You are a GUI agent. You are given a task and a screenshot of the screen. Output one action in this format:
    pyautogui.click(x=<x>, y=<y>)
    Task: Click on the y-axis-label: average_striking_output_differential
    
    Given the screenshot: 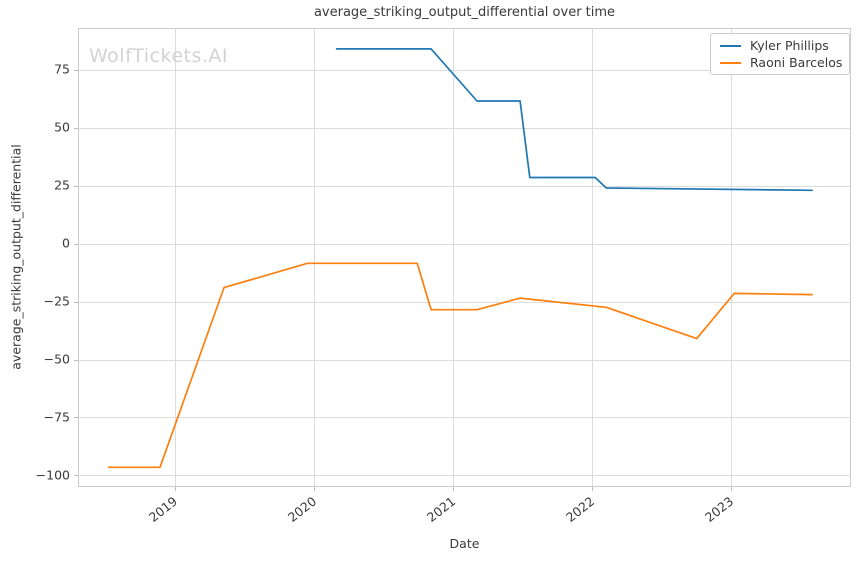 What is the action you would take?
    pyautogui.click(x=16, y=257)
    